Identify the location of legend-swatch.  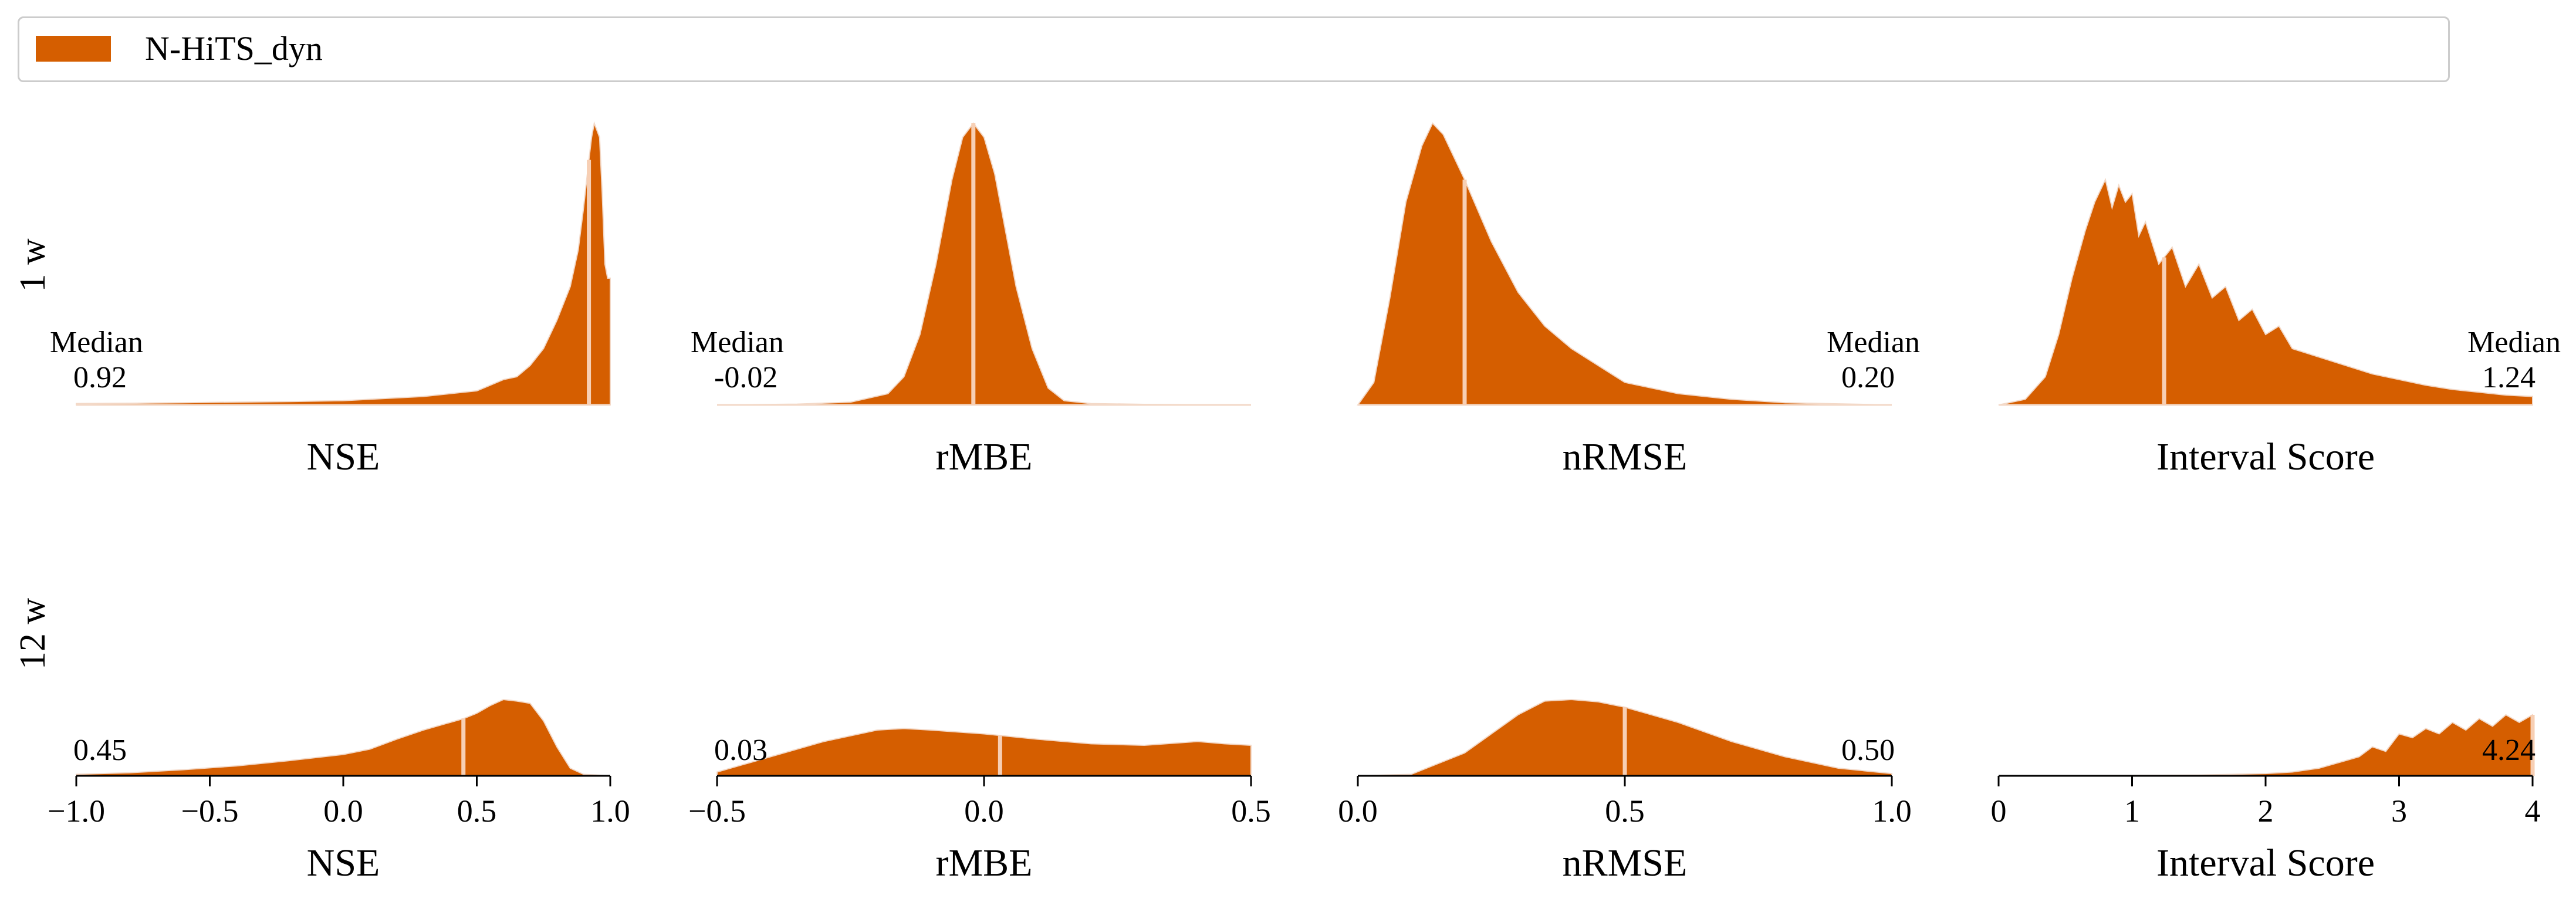
(73, 49).